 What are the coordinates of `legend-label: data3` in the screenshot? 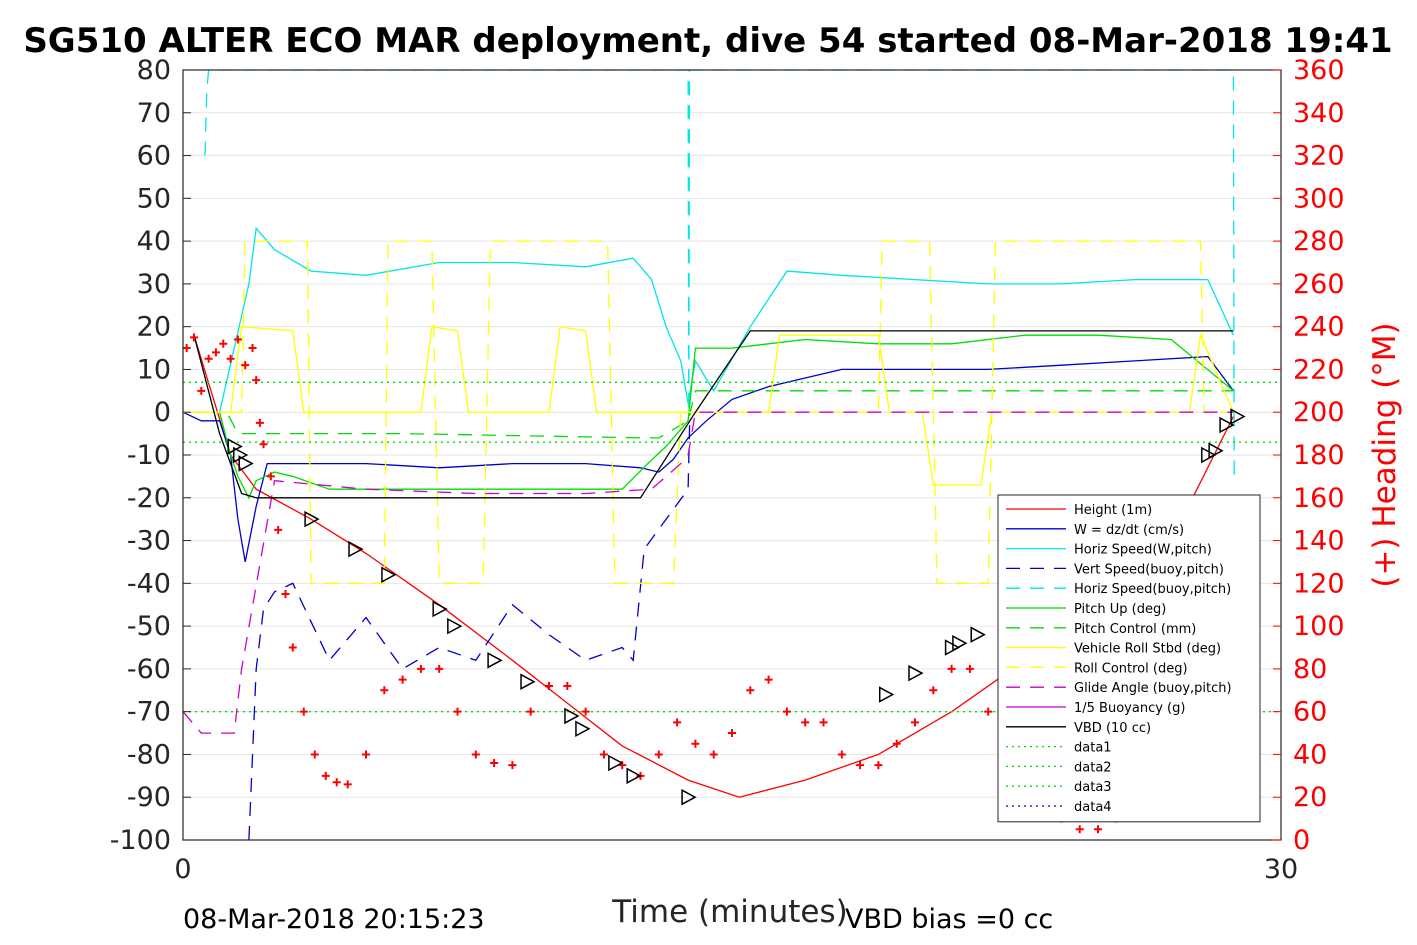 It's located at (1093, 787).